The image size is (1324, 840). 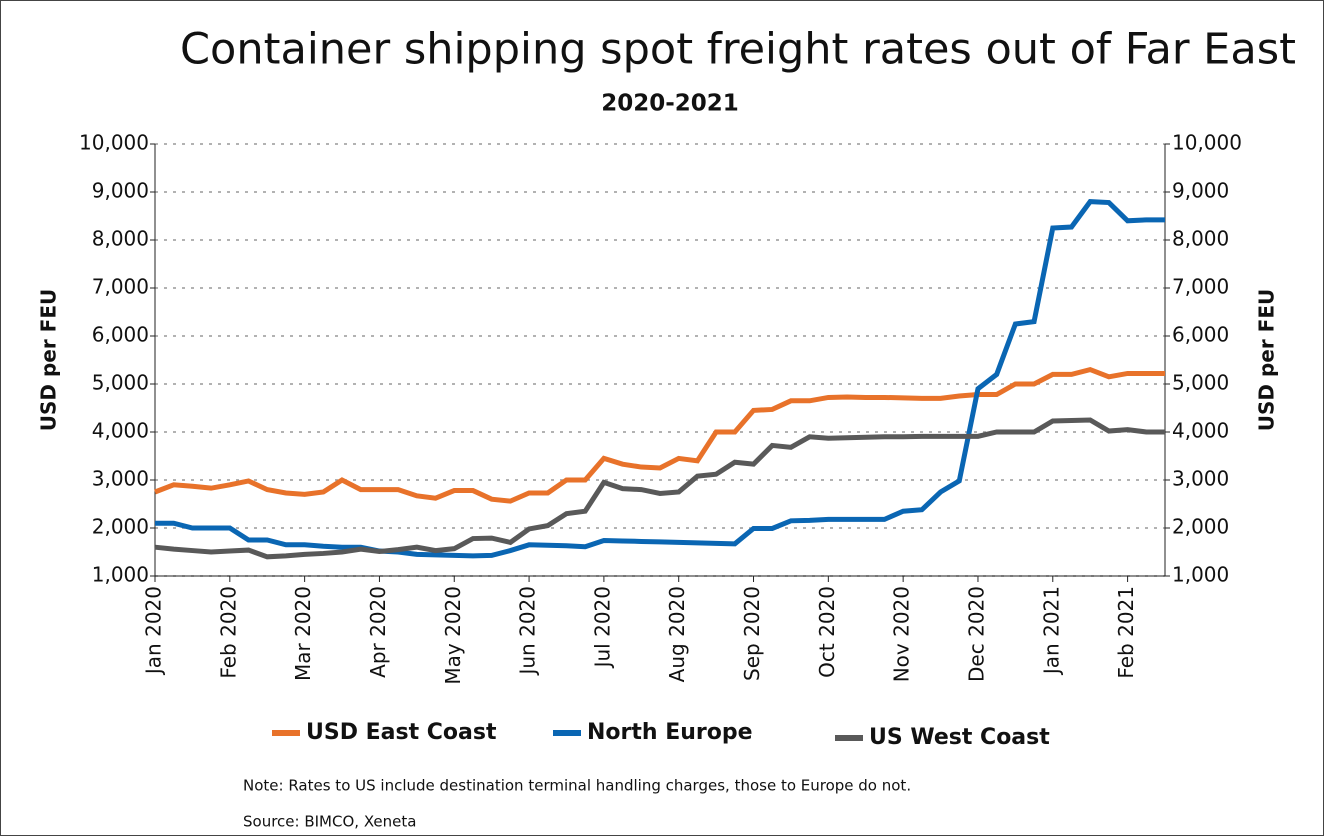 I want to click on y-tick-label: 9,000, so click(x=120, y=191).